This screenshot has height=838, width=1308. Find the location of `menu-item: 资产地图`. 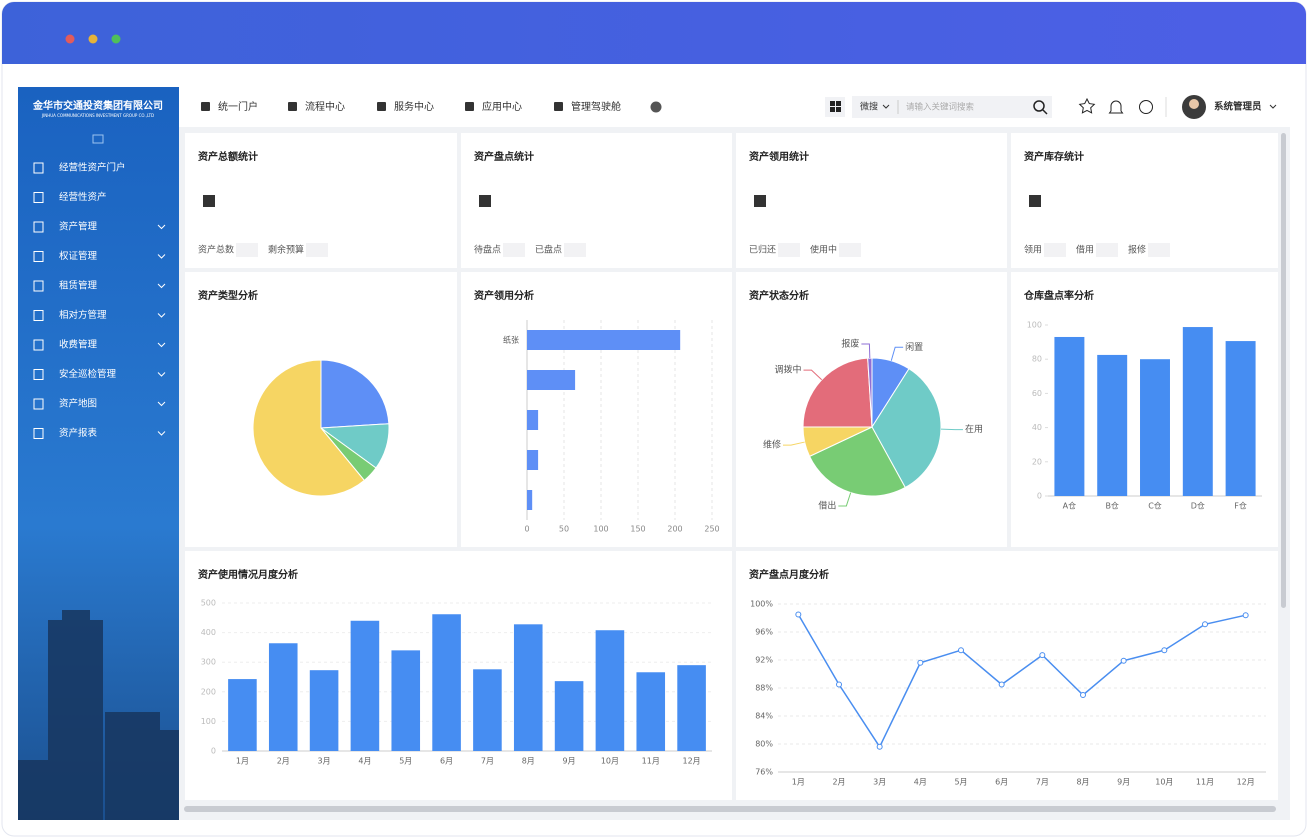

menu-item: 资产地图 is located at coordinates (78, 404).